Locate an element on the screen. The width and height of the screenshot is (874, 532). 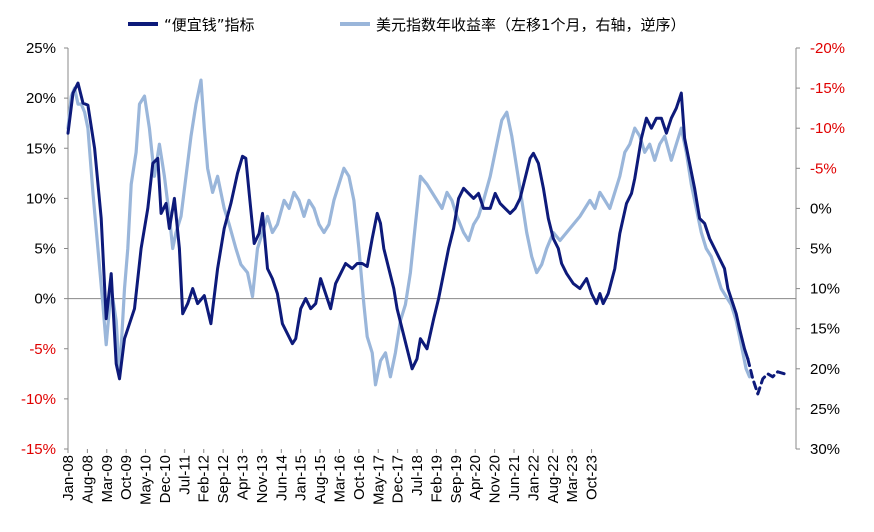
left-axis: 25% 20% 15% 10% 5% 0% -5% -10% -15% is located at coordinates (45, 249).